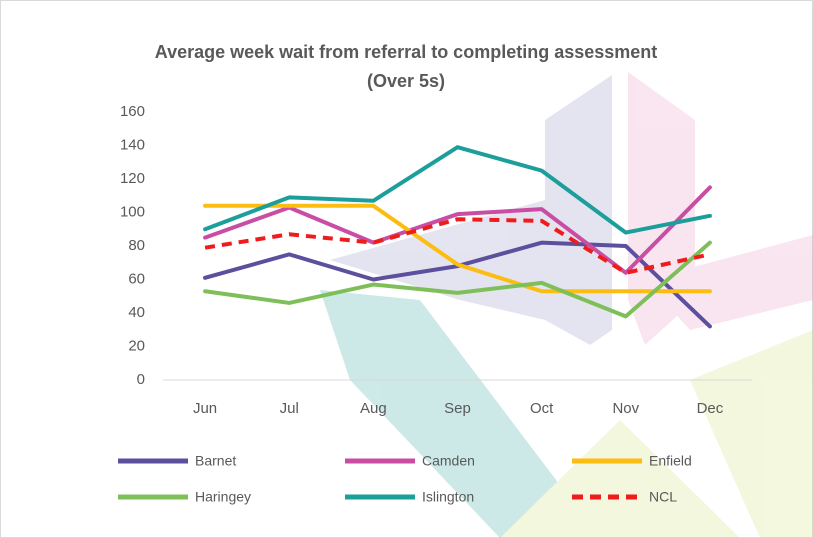  I want to click on legend-label: Enfield, so click(670, 461).